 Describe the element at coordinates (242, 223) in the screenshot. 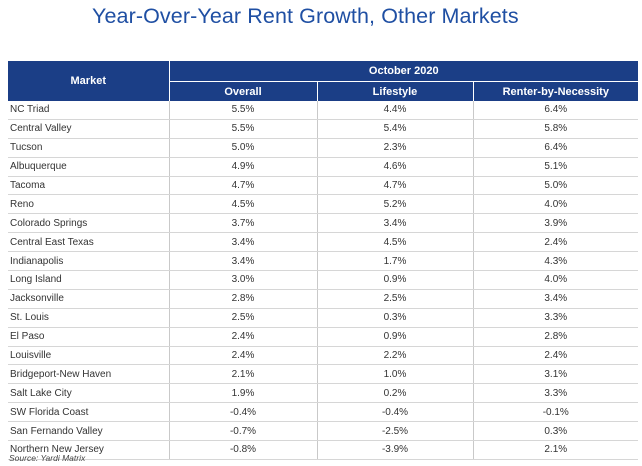

I see `overall-cell: 3.7%` at that location.